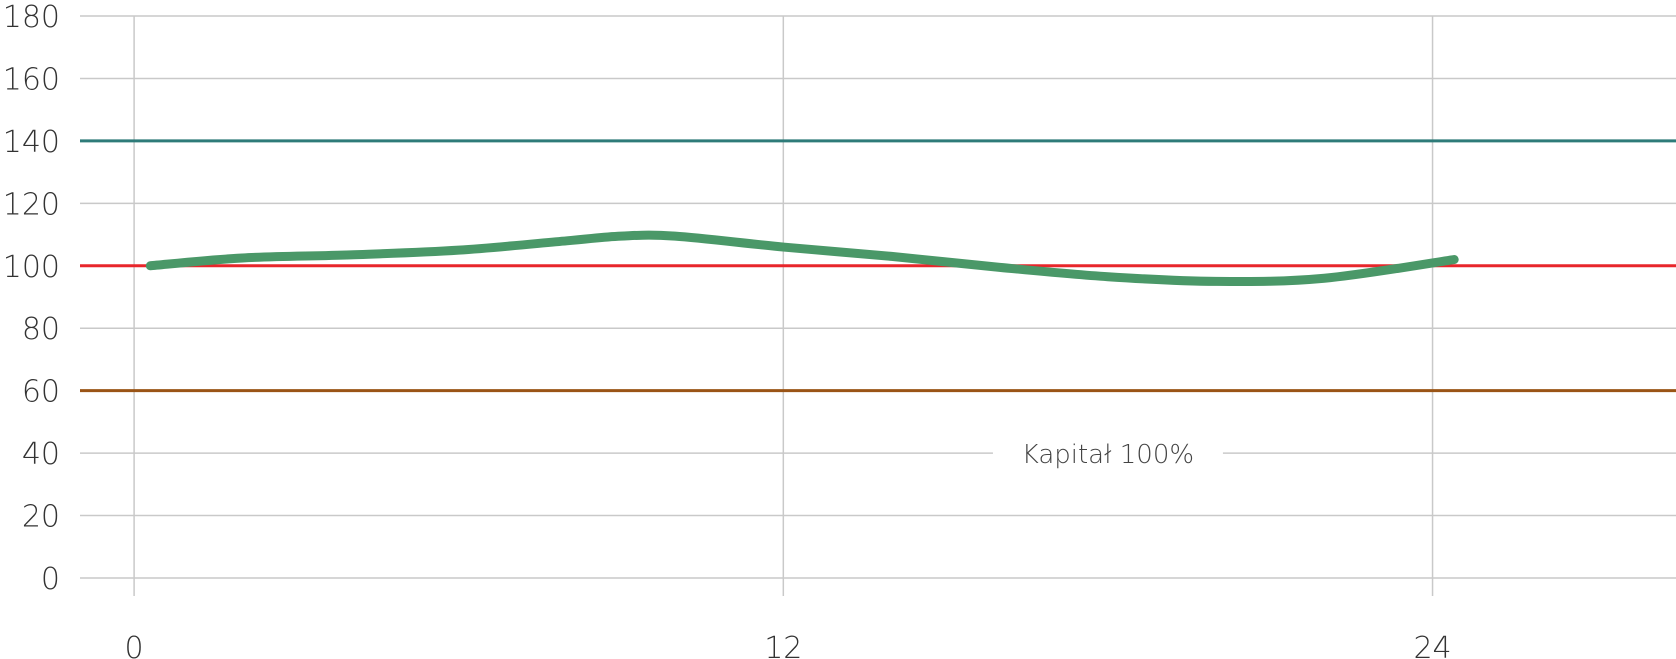 The width and height of the screenshot is (1676, 659). Describe the element at coordinates (31, 79) in the screenshot. I see `y-tick-label: 160` at that location.